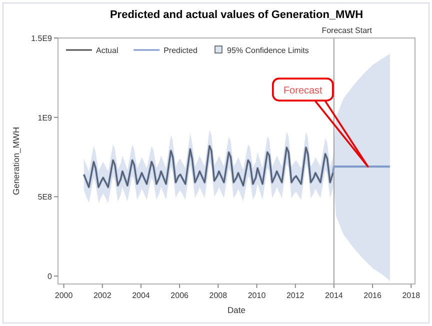 This screenshot has width=432, height=326. I want to click on x-axis-title: Date, so click(237, 310).